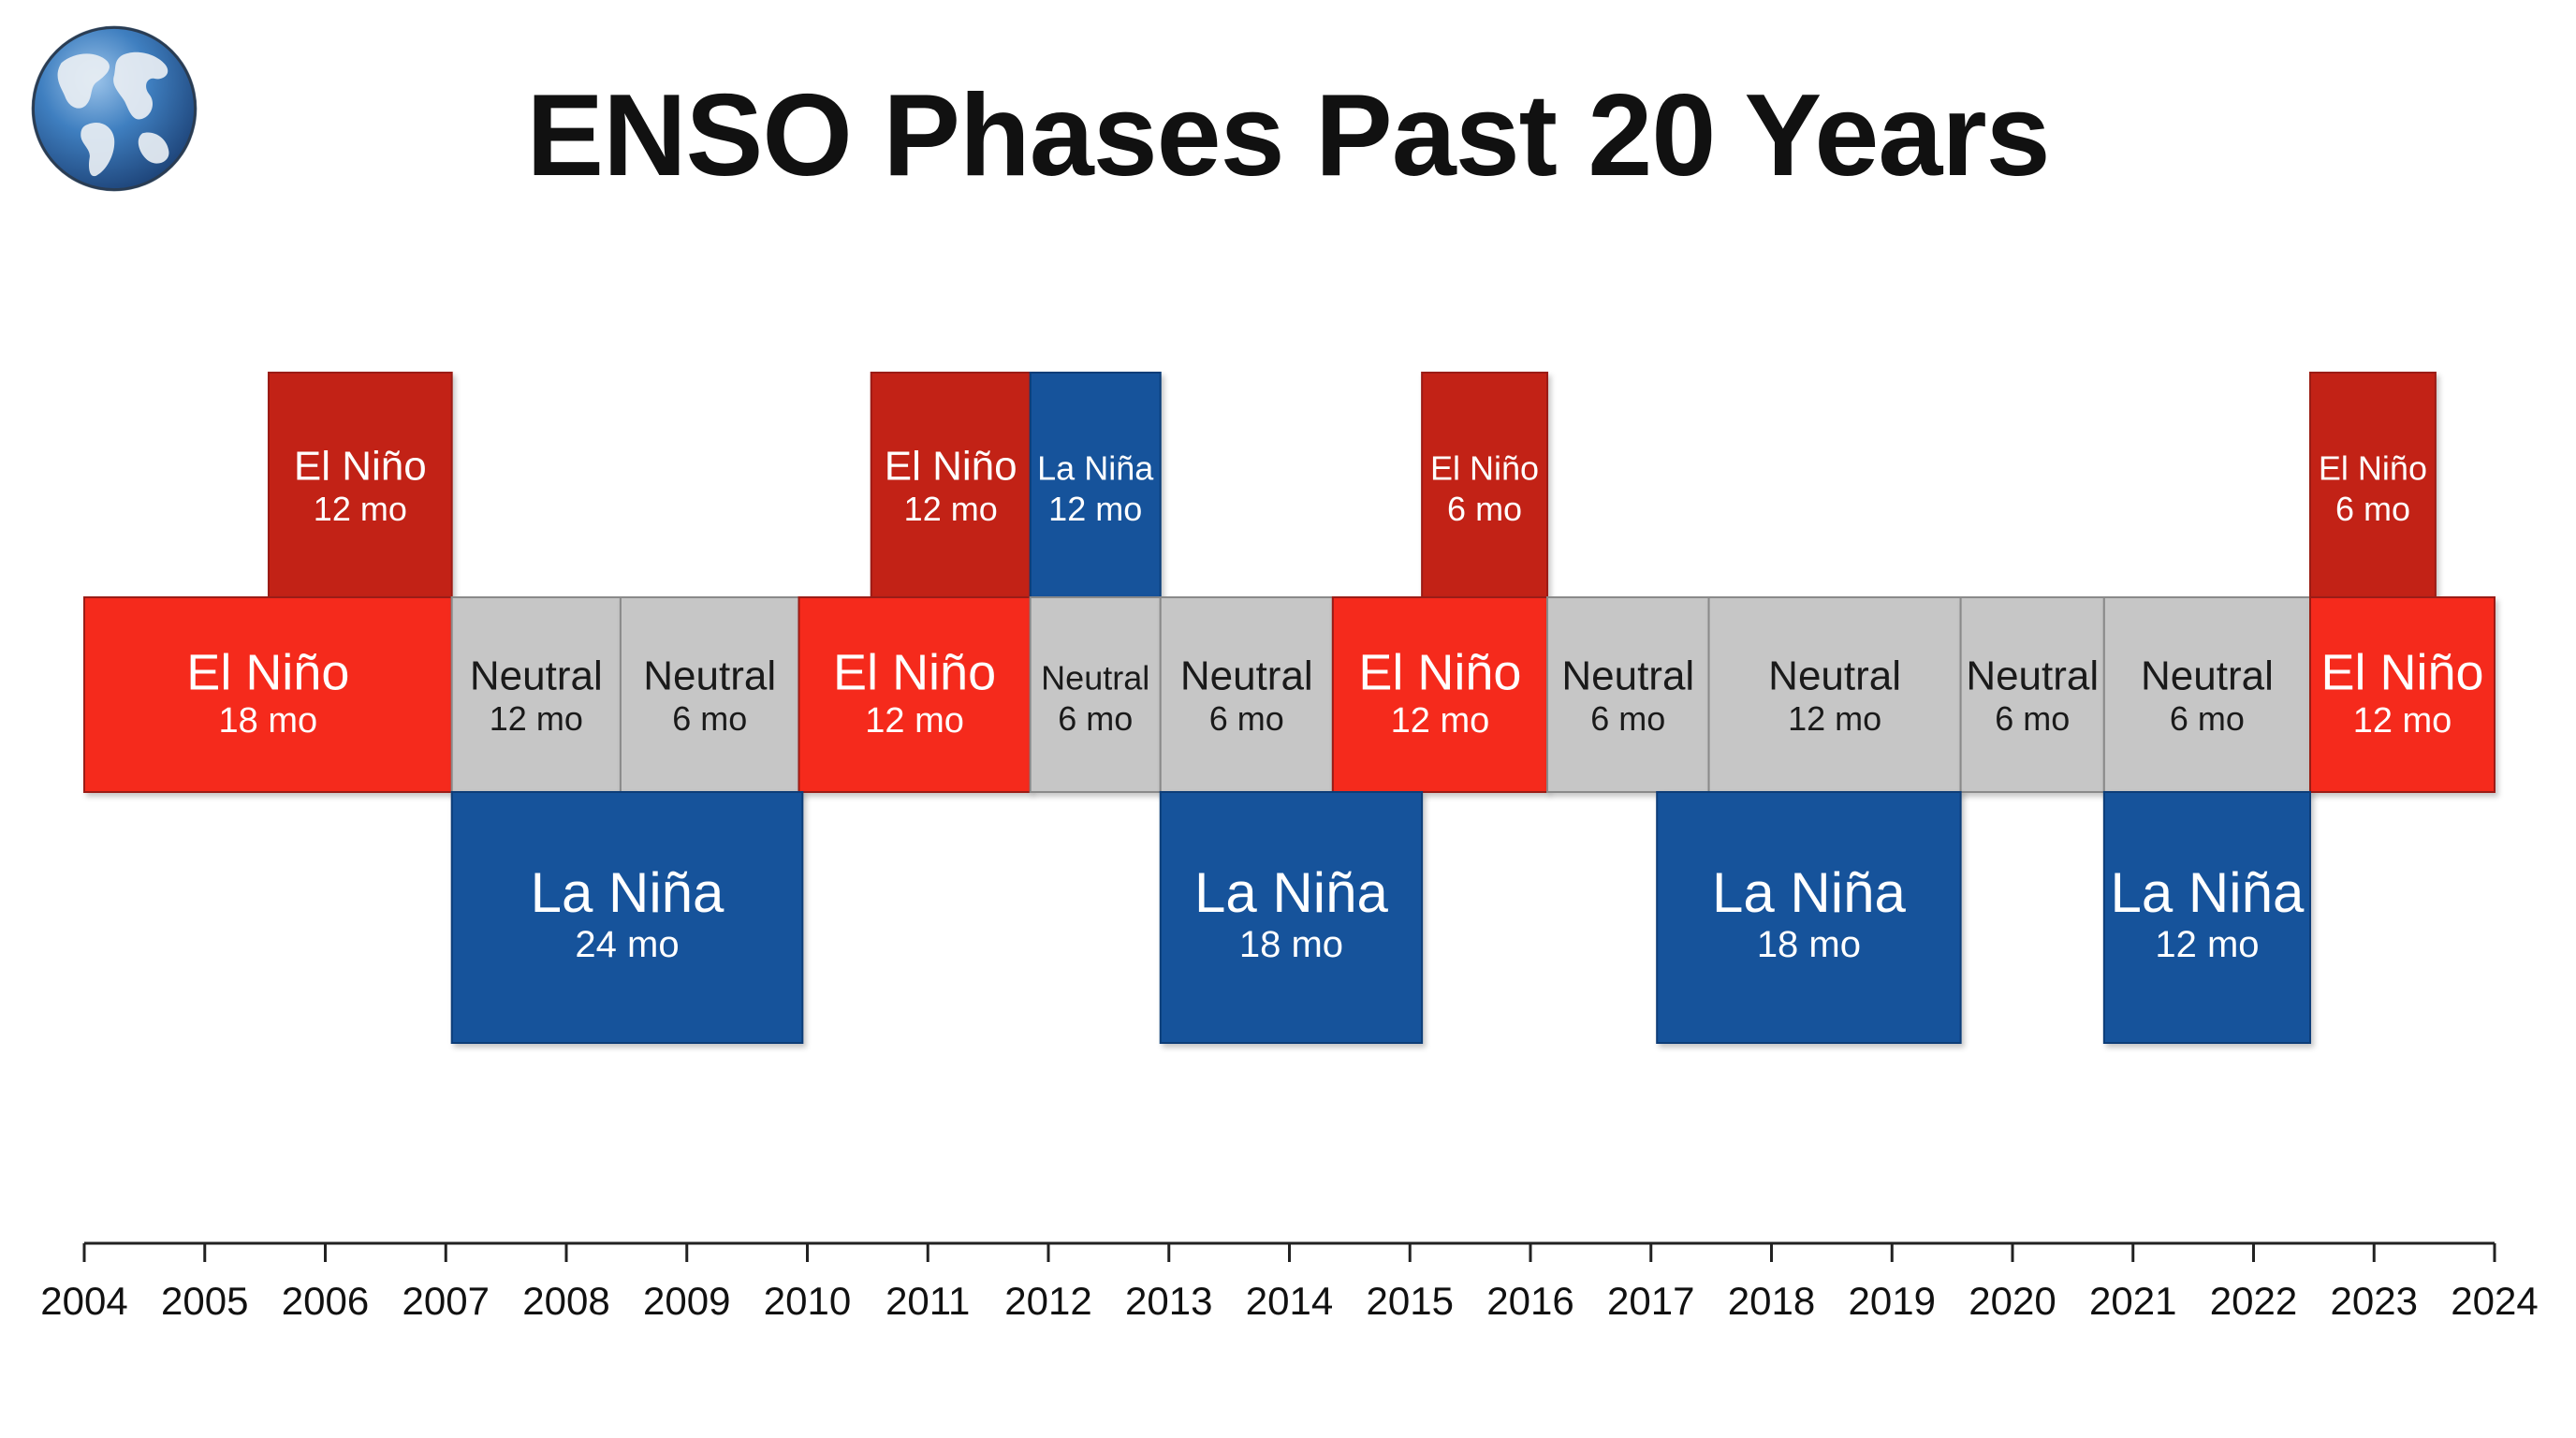 This screenshot has height=1438, width=2576. Describe the element at coordinates (1168, 1301) in the screenshot. I see `x-tick-label: 2013` at that location.